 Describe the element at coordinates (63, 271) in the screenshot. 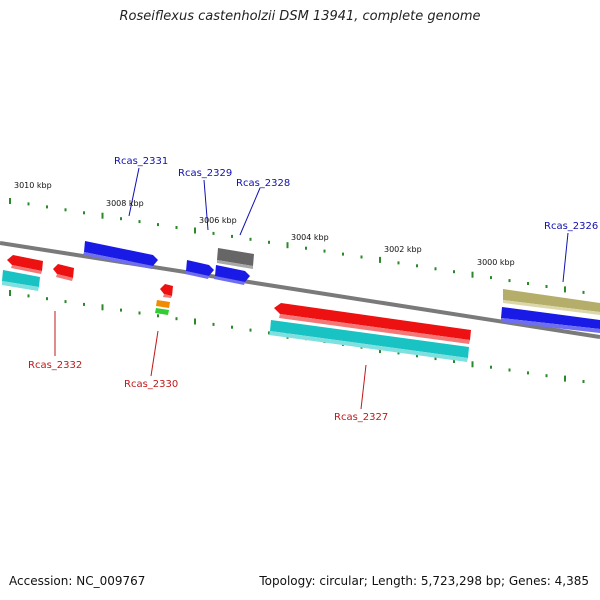

I see `gene-red-small` at that location.